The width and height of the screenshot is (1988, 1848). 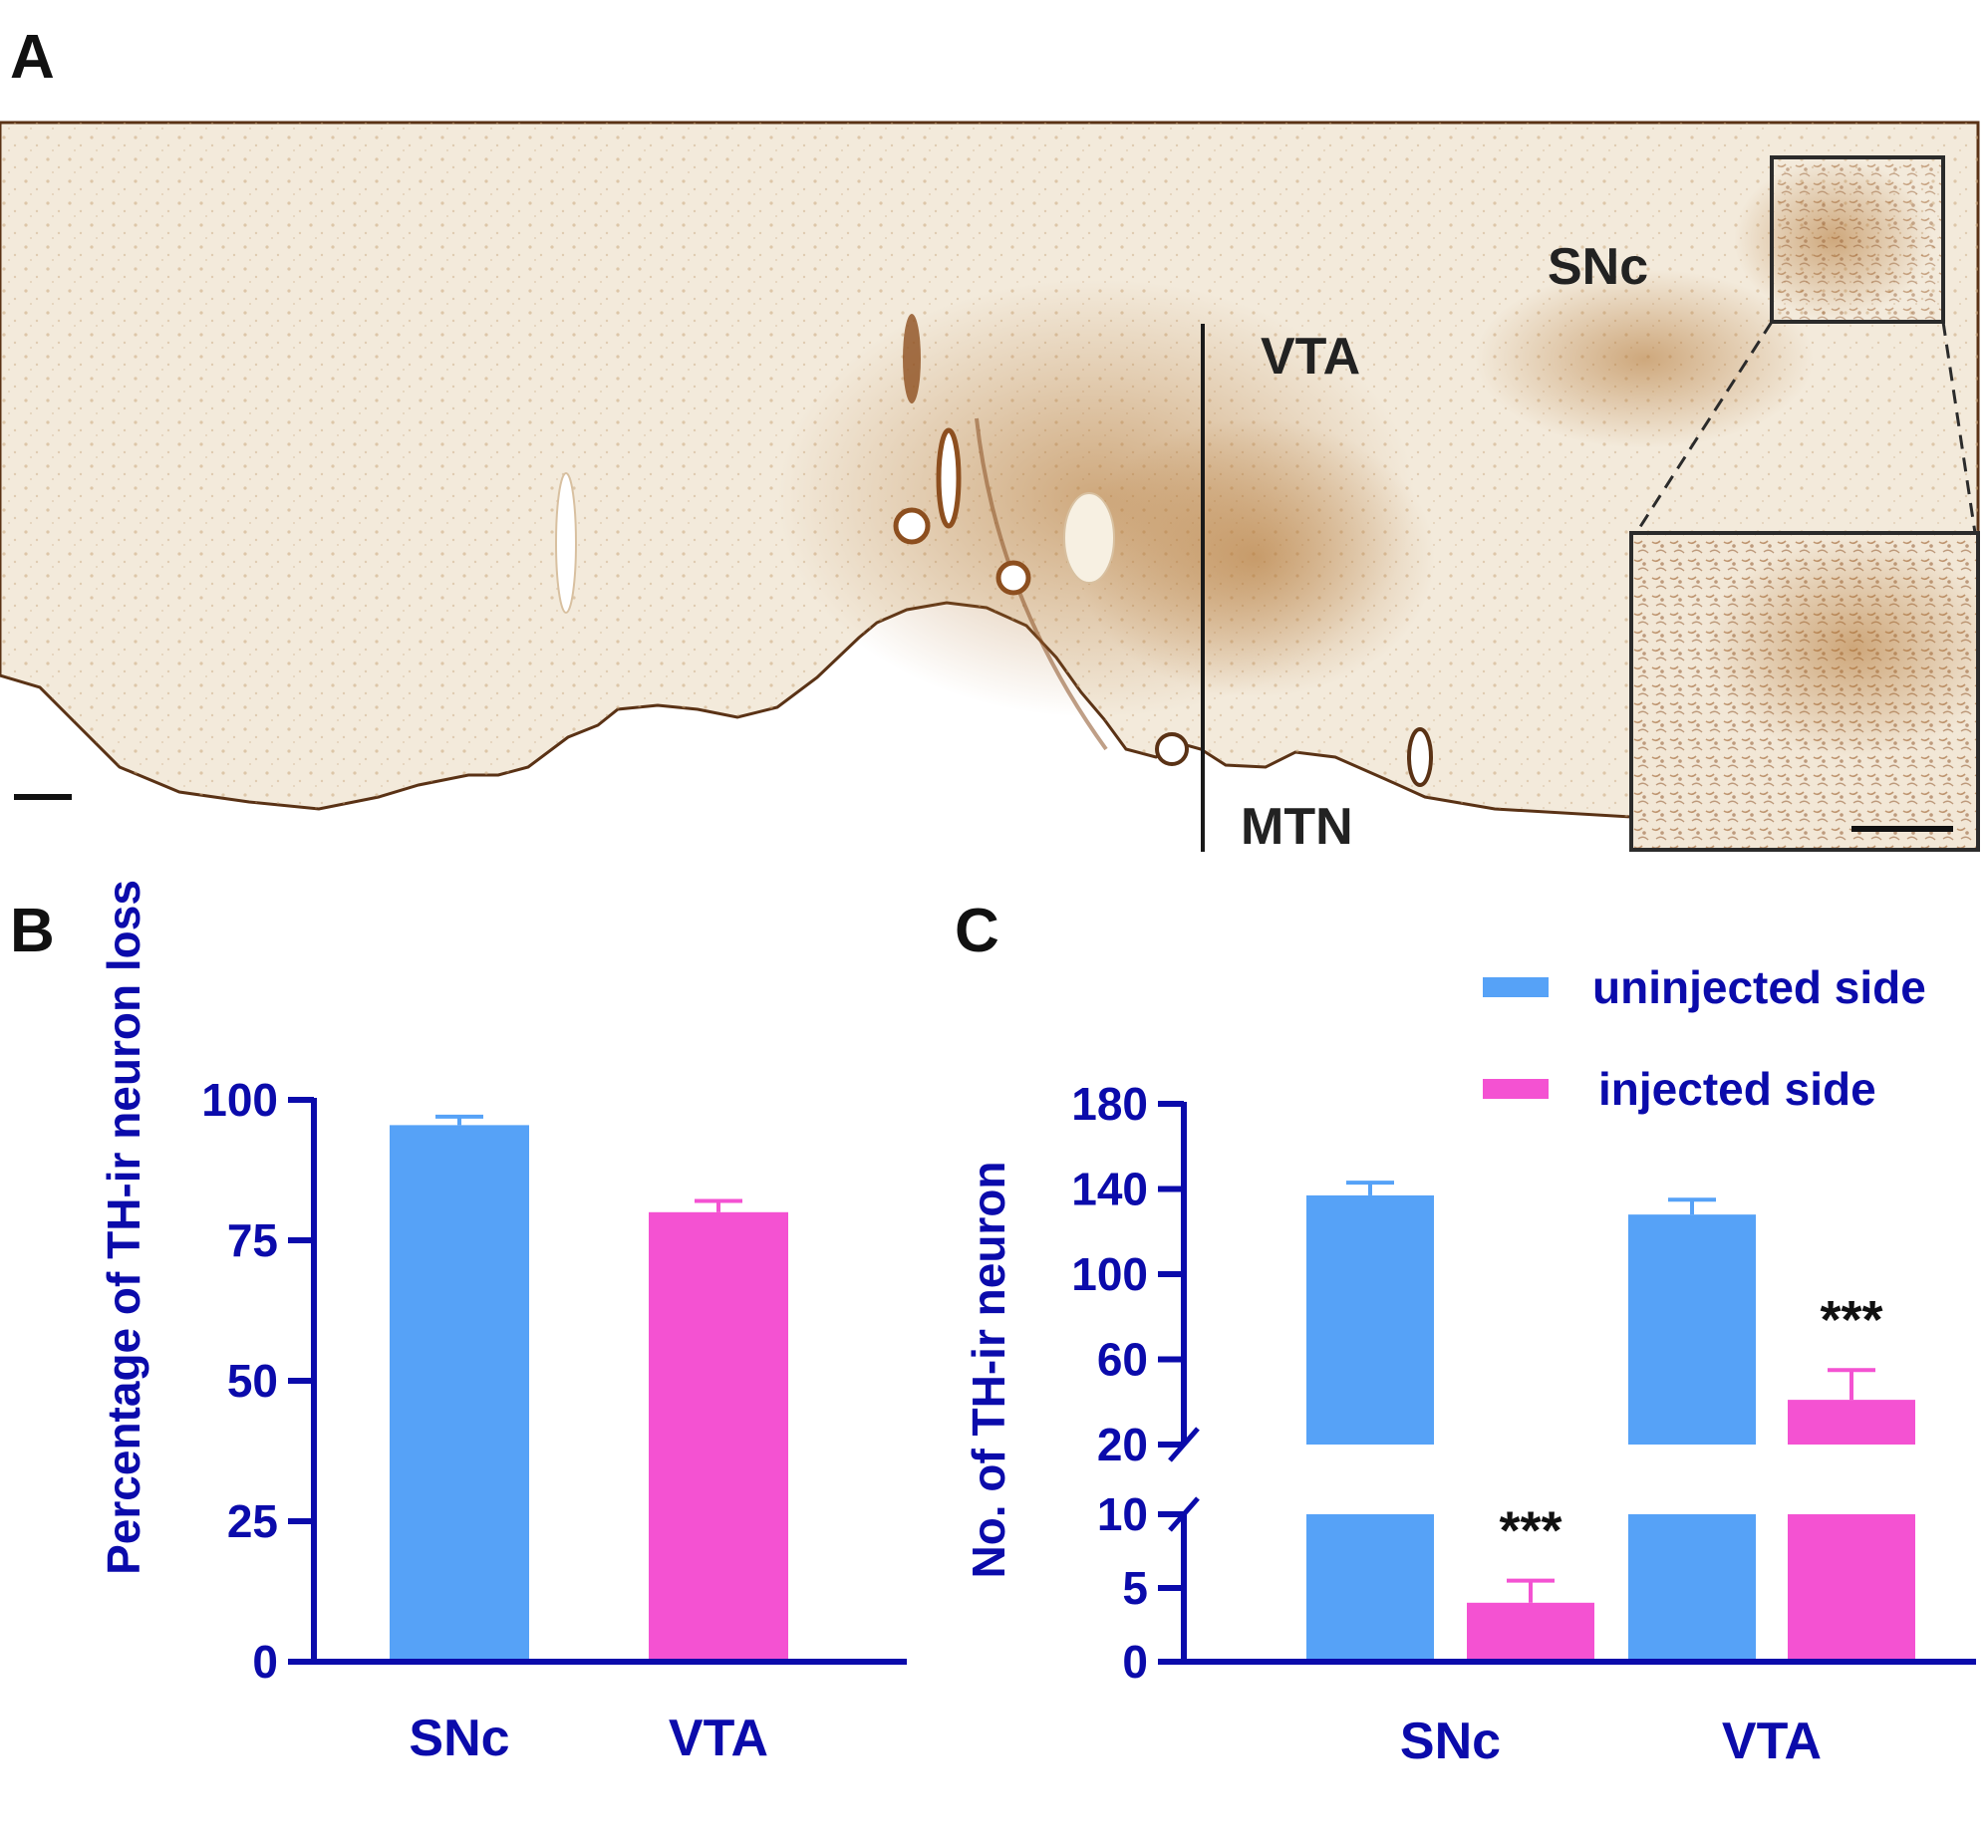 I want to click on panel-c-letter: C, so click(x=977, y=931).